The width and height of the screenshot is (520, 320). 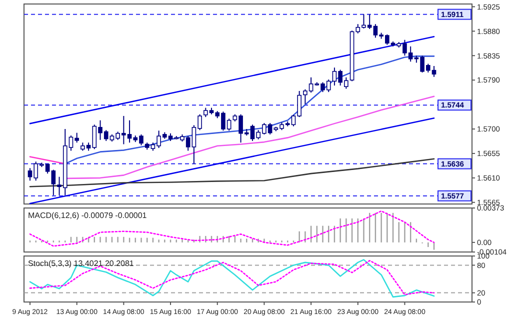 I want to click on chart-title: Stoch(5,3,3) 13.4021 20.2081, so click(x=81, y=263).